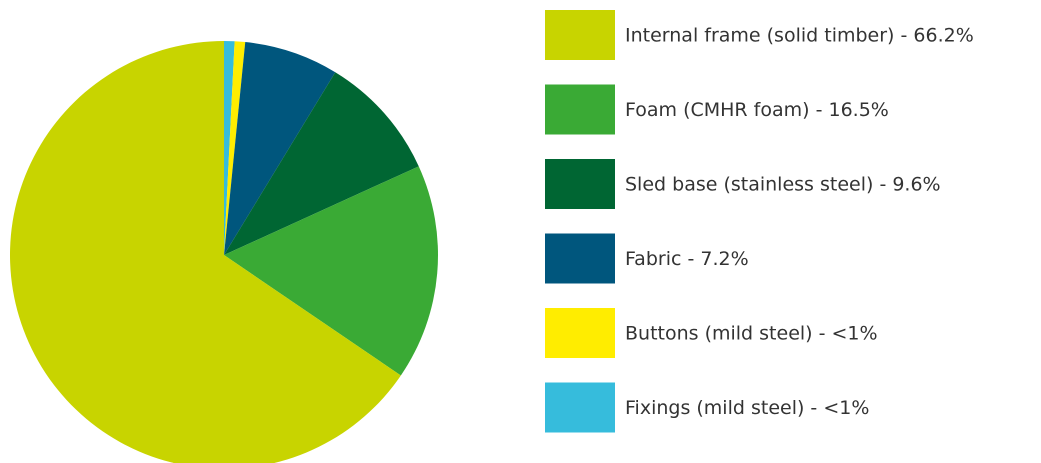  Describe the element at coordinates (751, 334) in the screenshot. I see `legend-label: Buttons (mild steel) - <1%` at that location.